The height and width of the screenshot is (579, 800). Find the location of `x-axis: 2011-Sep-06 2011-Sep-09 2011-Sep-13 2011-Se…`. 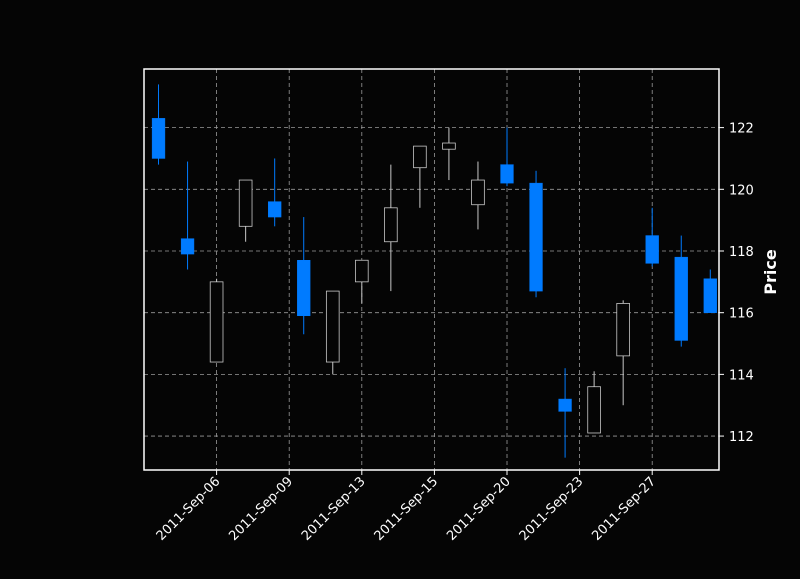

x-axis: 2011-Sep-06 2011-Sep-09 2011-Sep-13 2011-Se… is located at coordinates (406, 507).